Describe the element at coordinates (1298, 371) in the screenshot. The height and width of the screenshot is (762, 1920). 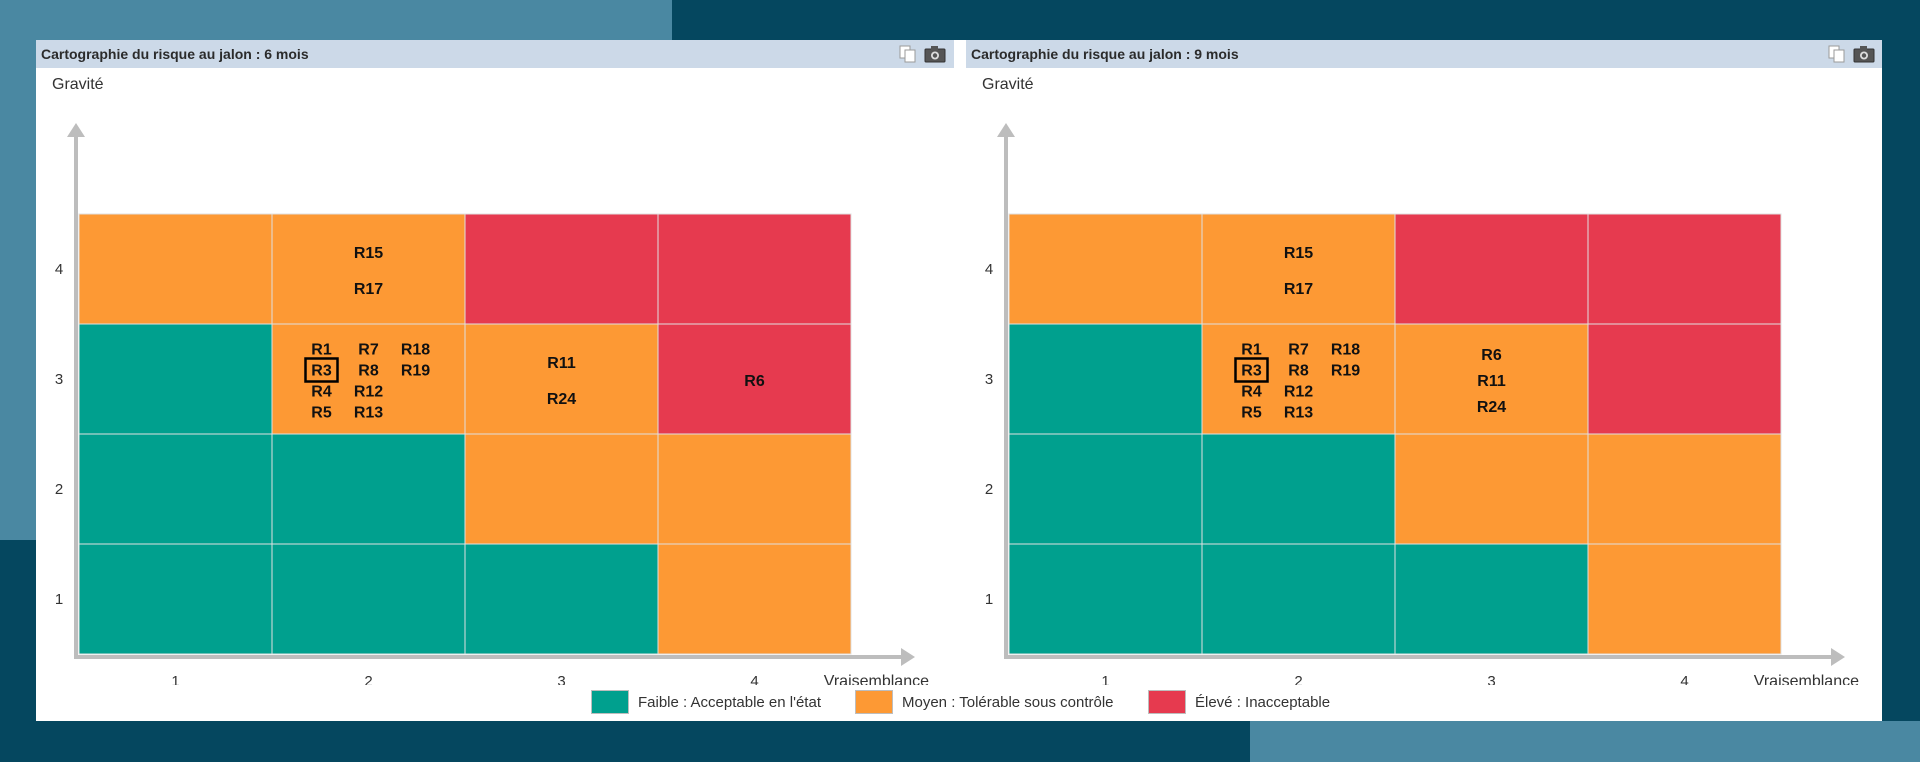
I see `risk-label-r8: R8` at that location.